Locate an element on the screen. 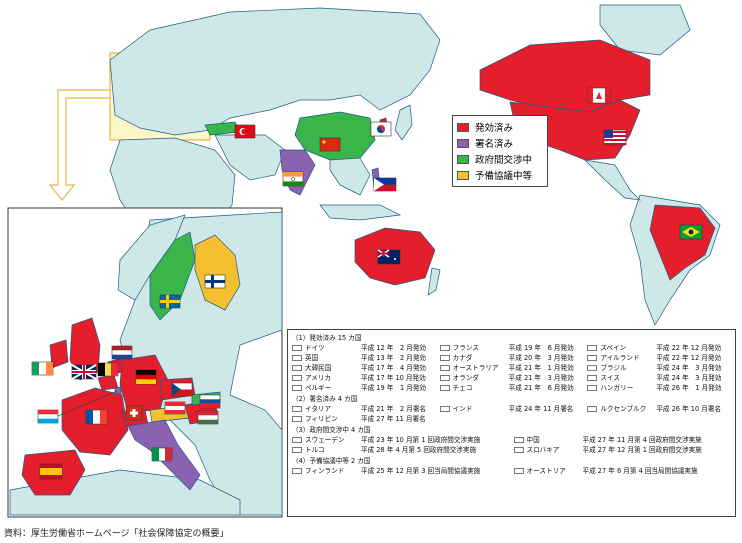 This screenshot has width=742, height=543. agreement-date: 平成 27 年 12 月第 1 回政府間交渉実施 is located at coordinates (642, 450).